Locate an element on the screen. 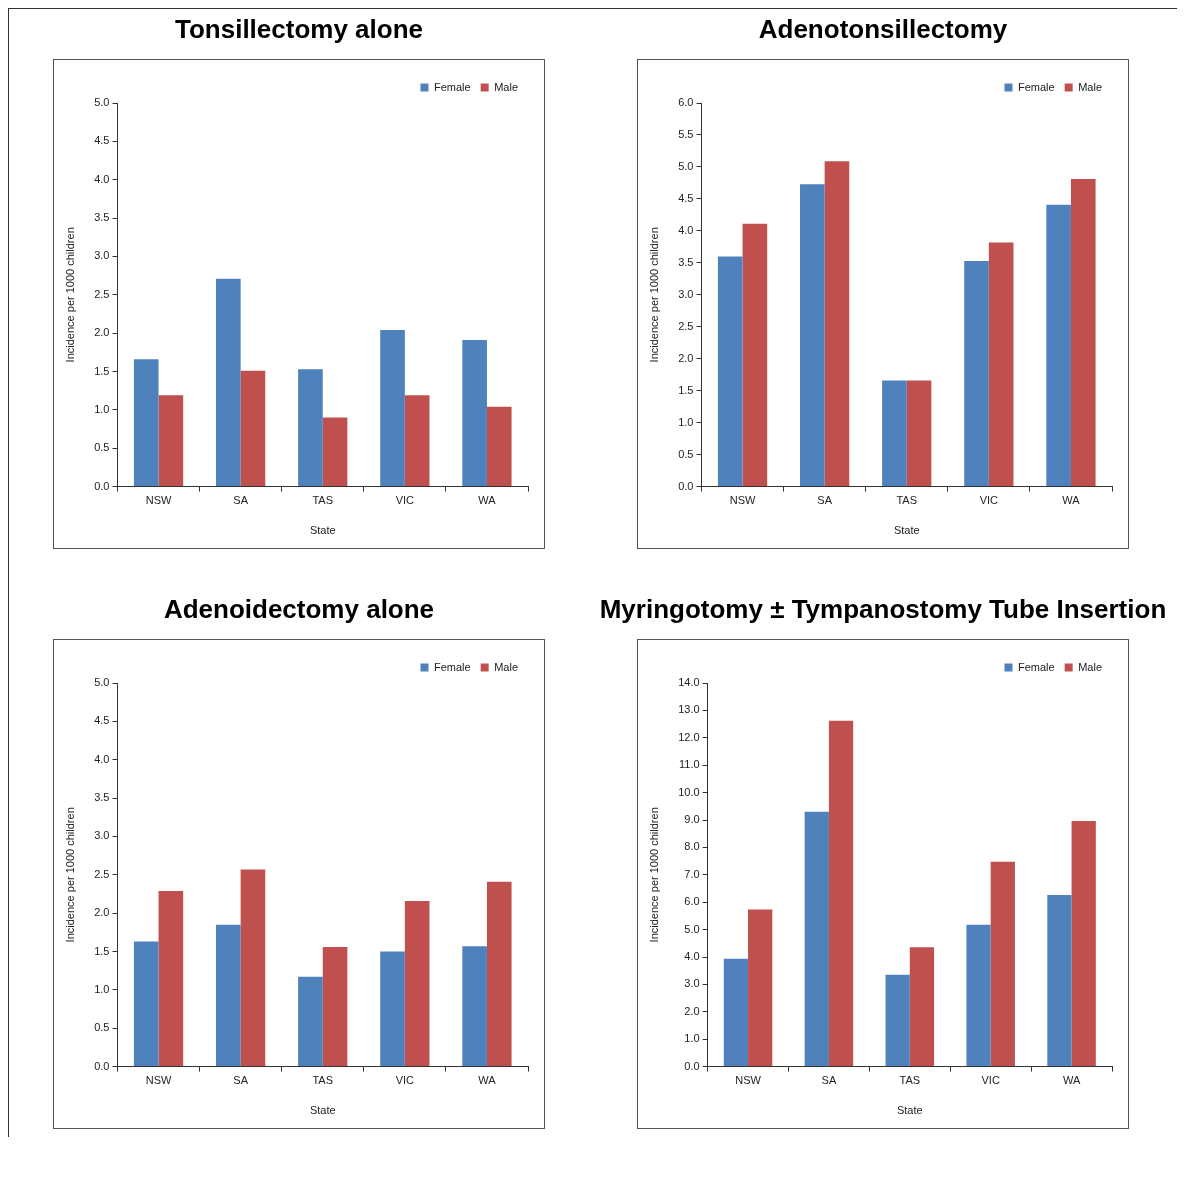 The height and width of the screenshot is (1198, 1184). y-tick-label: 5.5 is located at coordinates (686, 134).